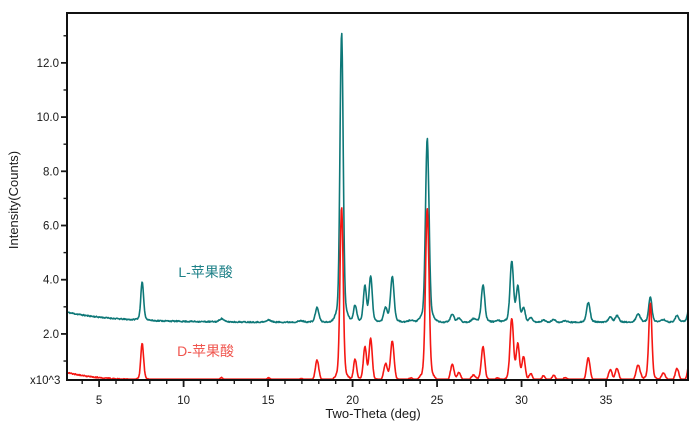 This screenshot has height=427, width=700. Describe the element at coordinates (352, 401) in the screenshot. I see `x-tick-label: 20` at that location.